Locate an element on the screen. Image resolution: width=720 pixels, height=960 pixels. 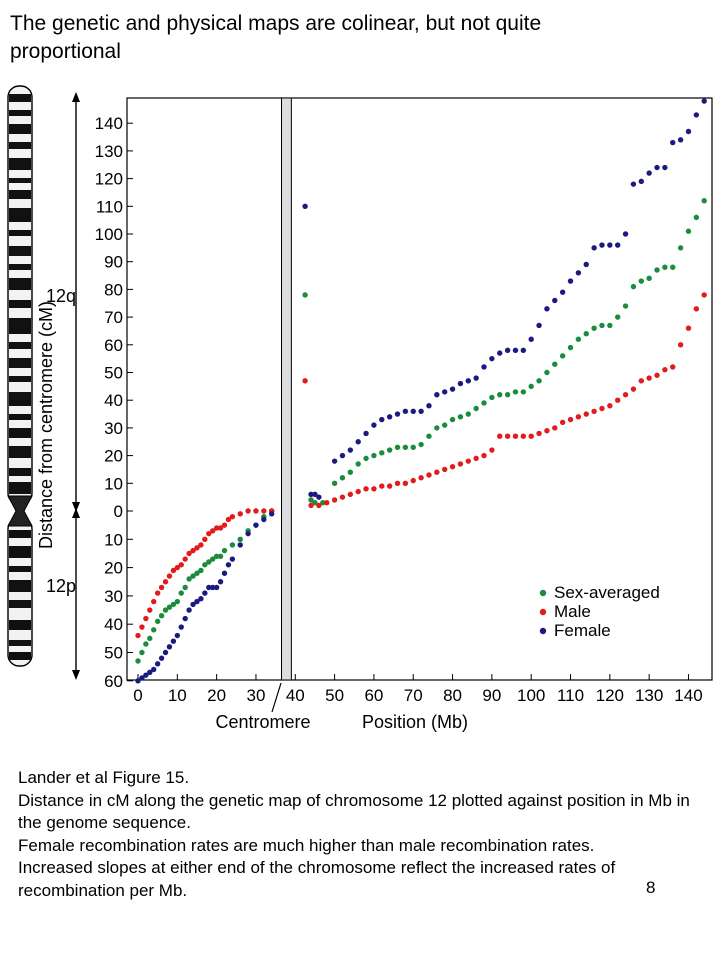
p-arm-arrow is located at coordinates (76, 594).